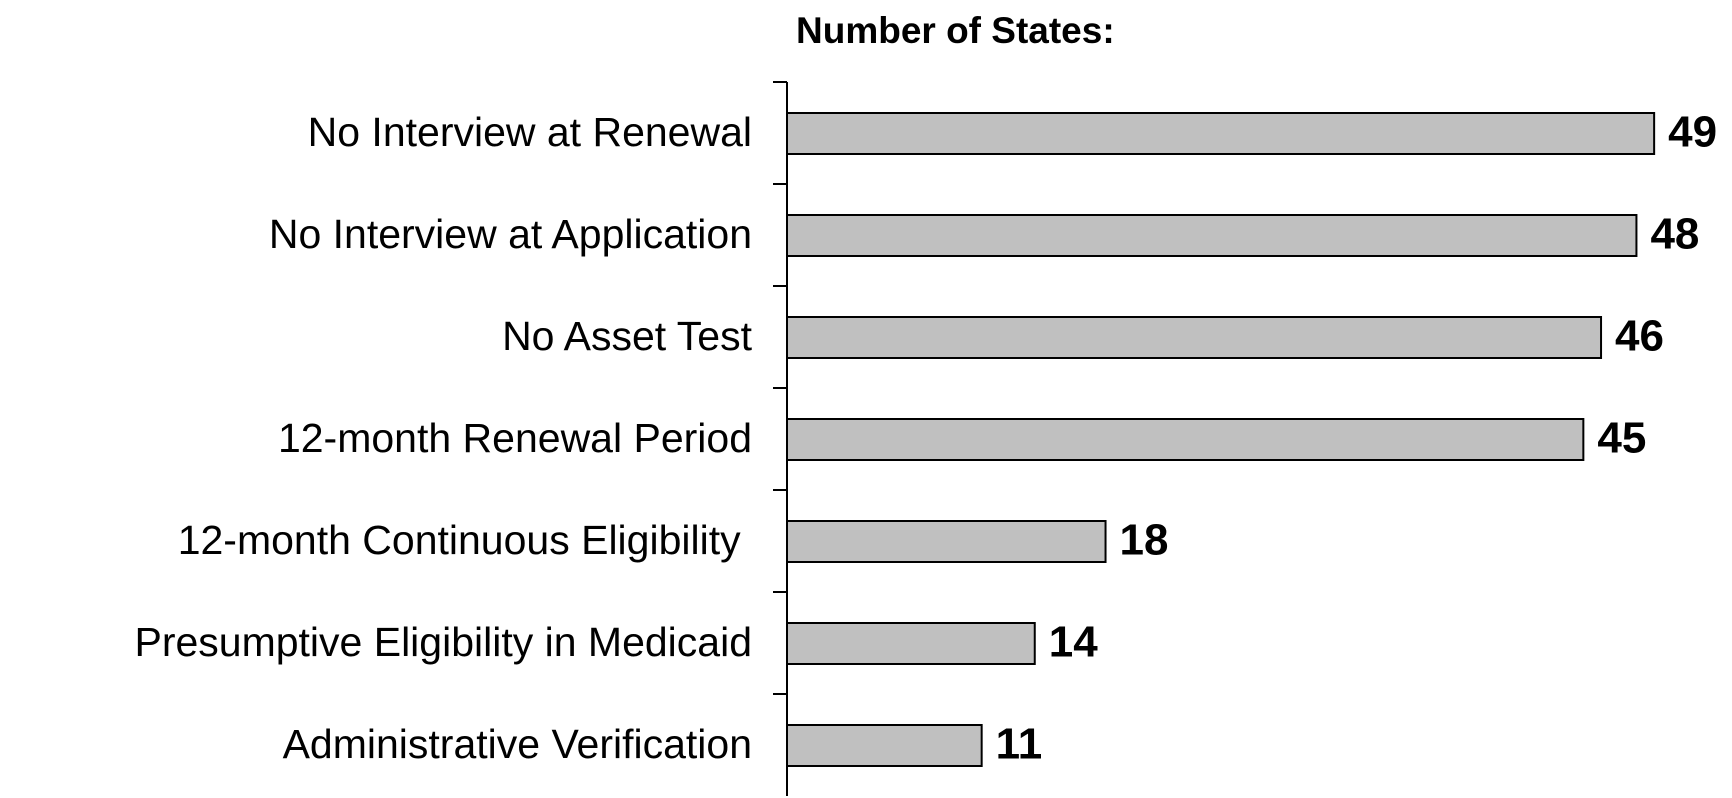 This screenshot has width=1732, height=798. Describe the element at coordinates (1692, 132) in the screenshot. I see `value-label: 49` at that location.